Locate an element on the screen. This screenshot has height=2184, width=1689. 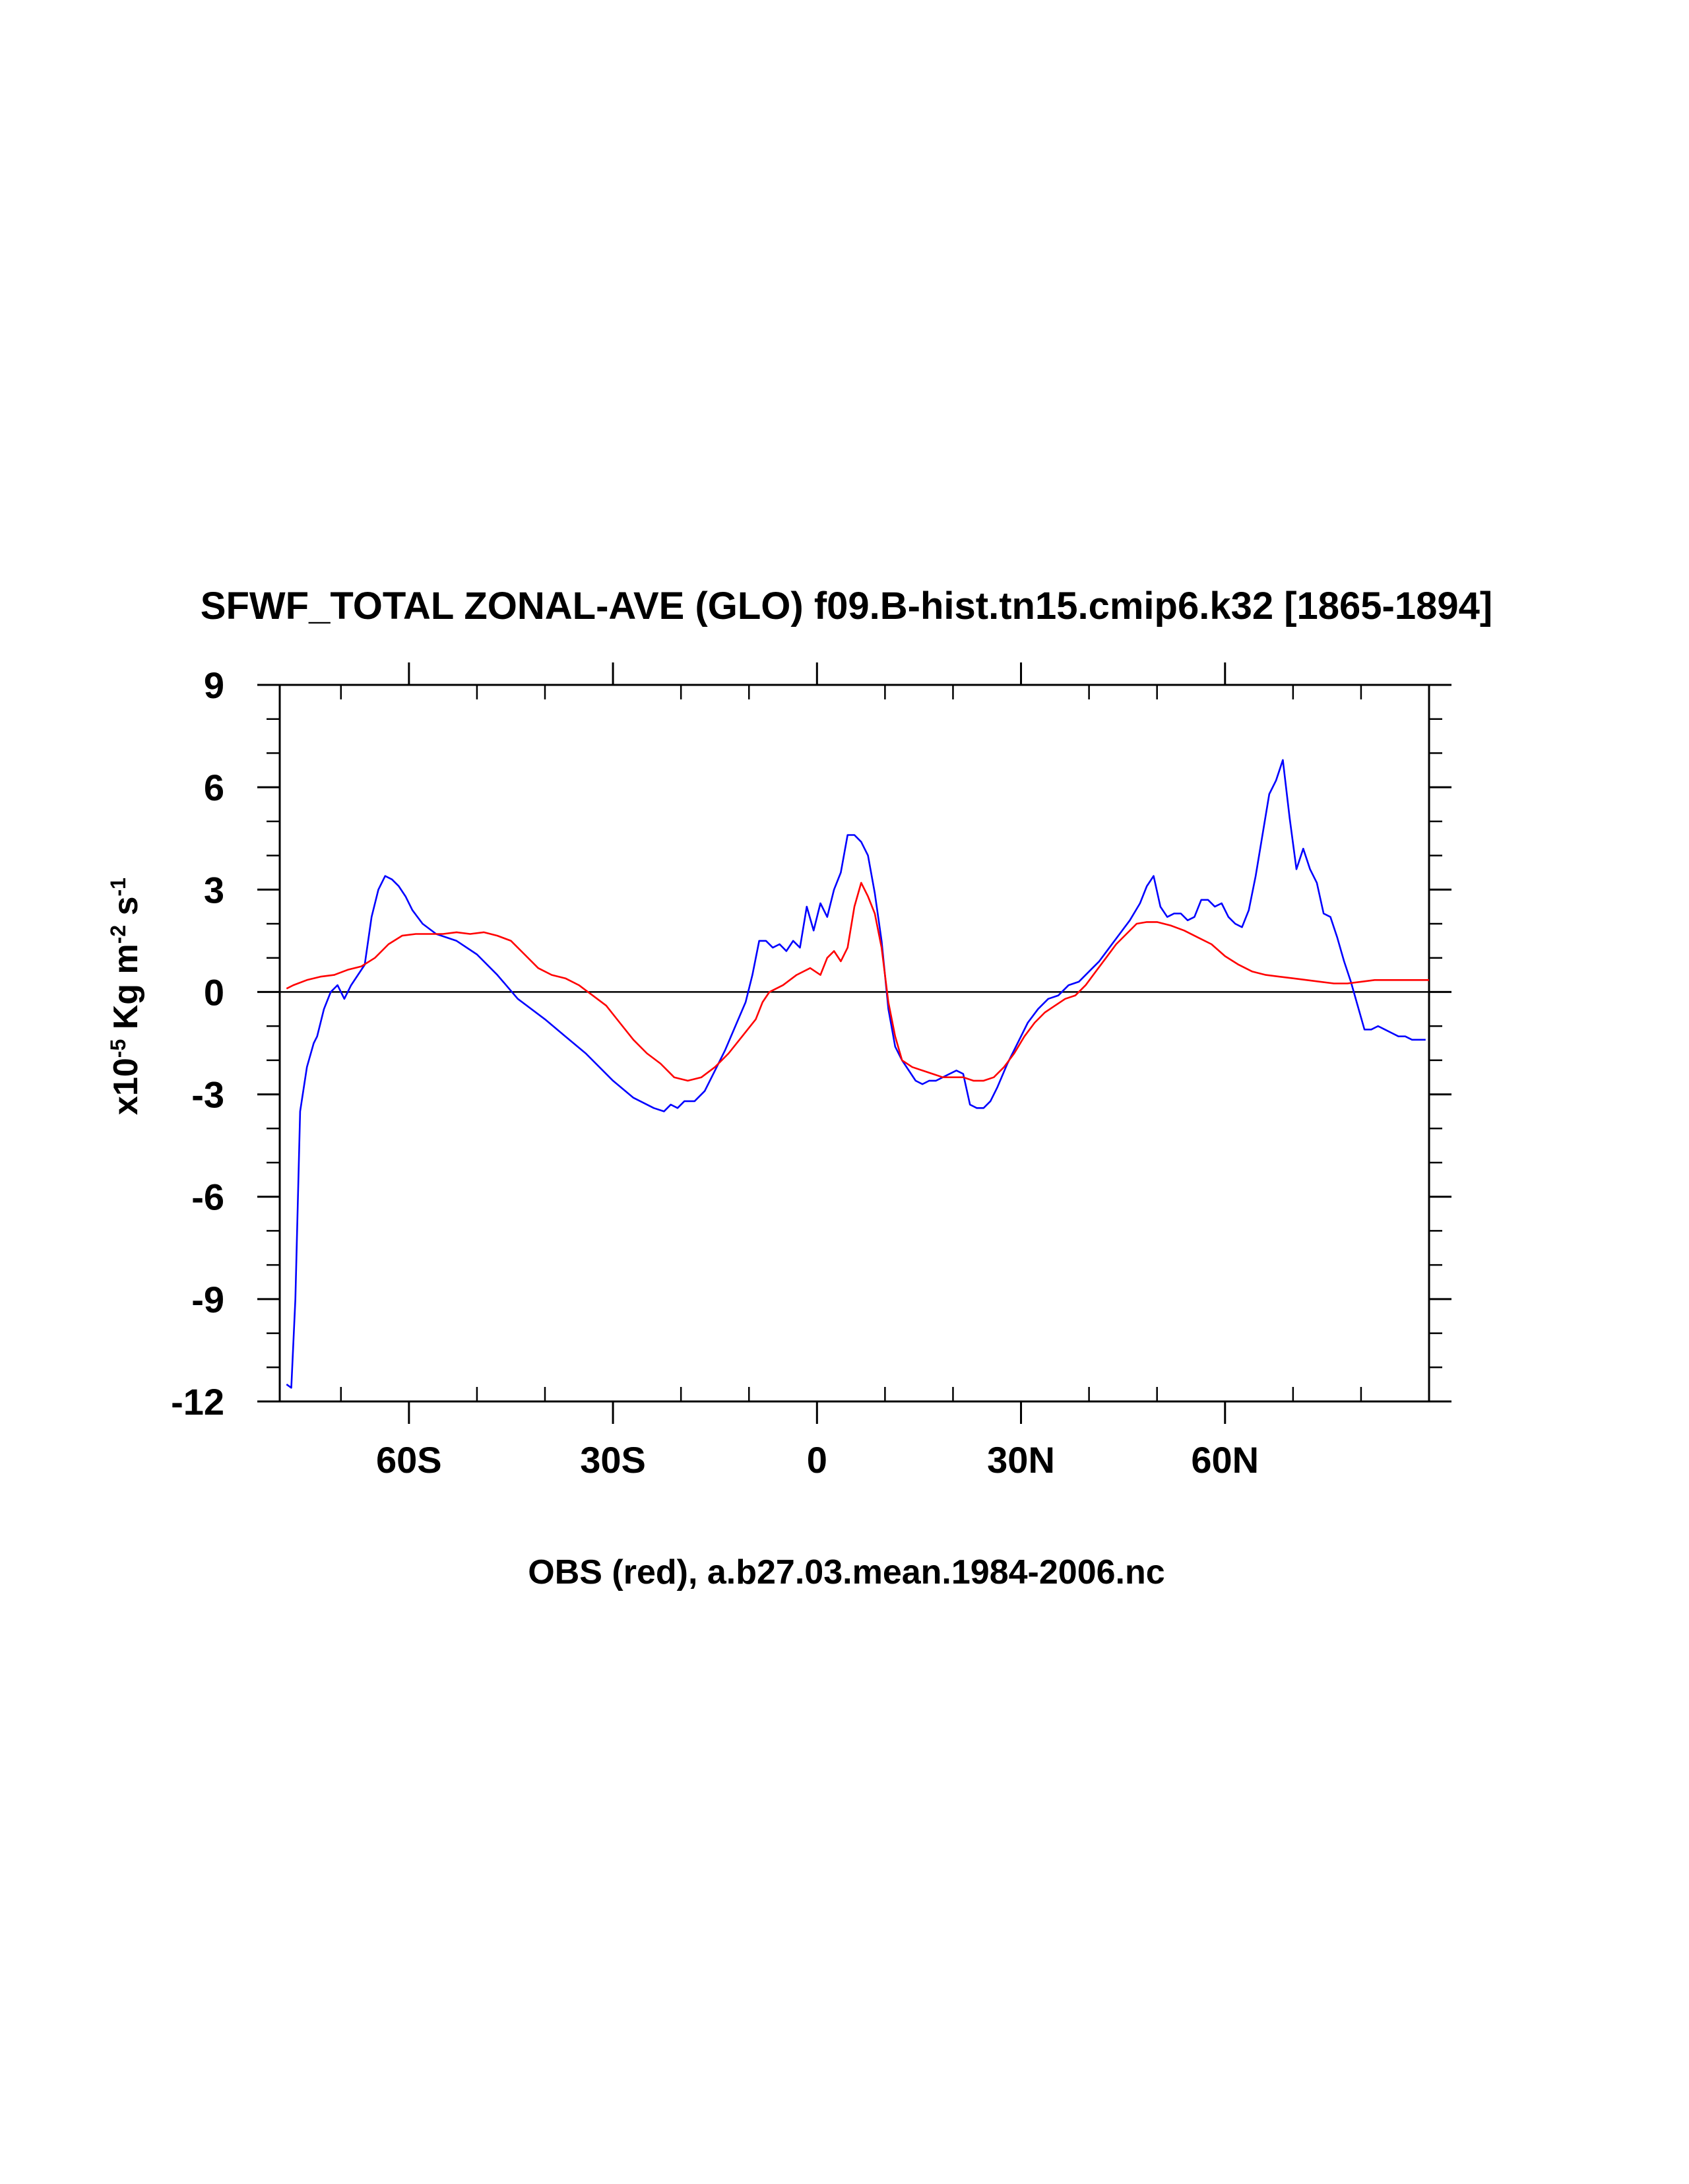
x-tick-label: 30S is located at coordinates (613, 1460).